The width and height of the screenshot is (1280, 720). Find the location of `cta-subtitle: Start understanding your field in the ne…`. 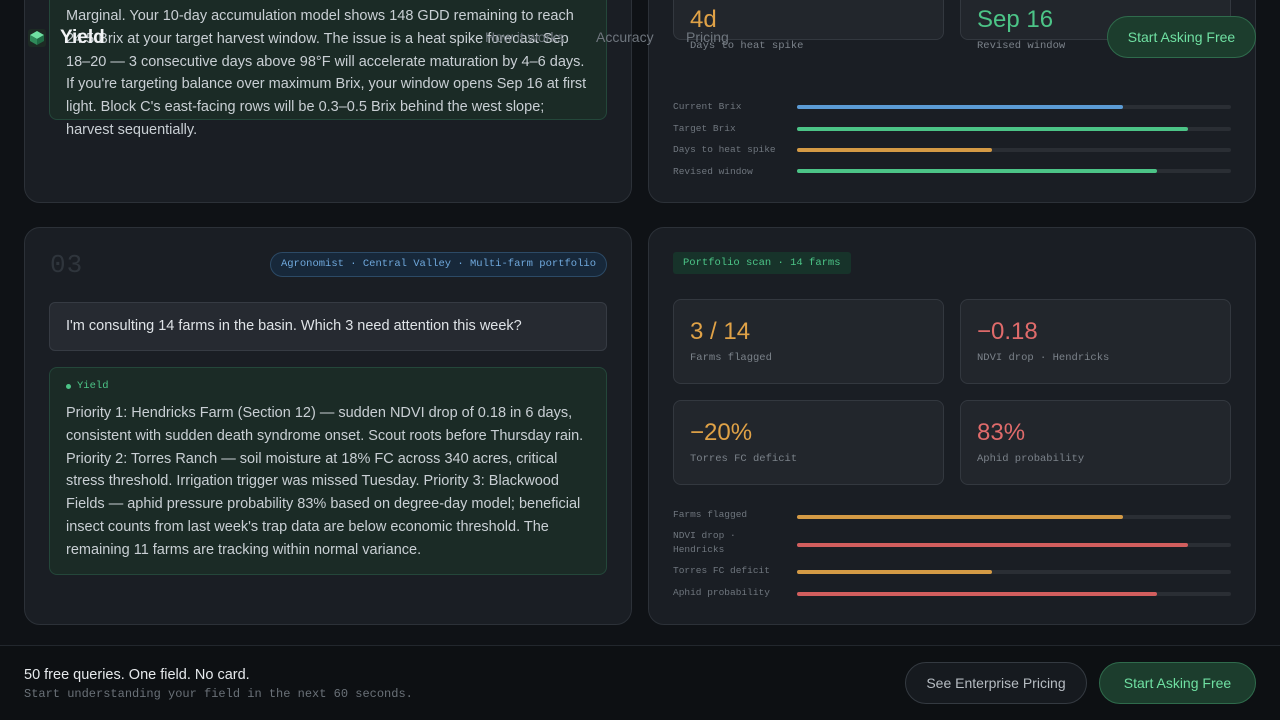

cta-subtitle: Start understanding your field in the ne… is located at coordinates (218, 694).